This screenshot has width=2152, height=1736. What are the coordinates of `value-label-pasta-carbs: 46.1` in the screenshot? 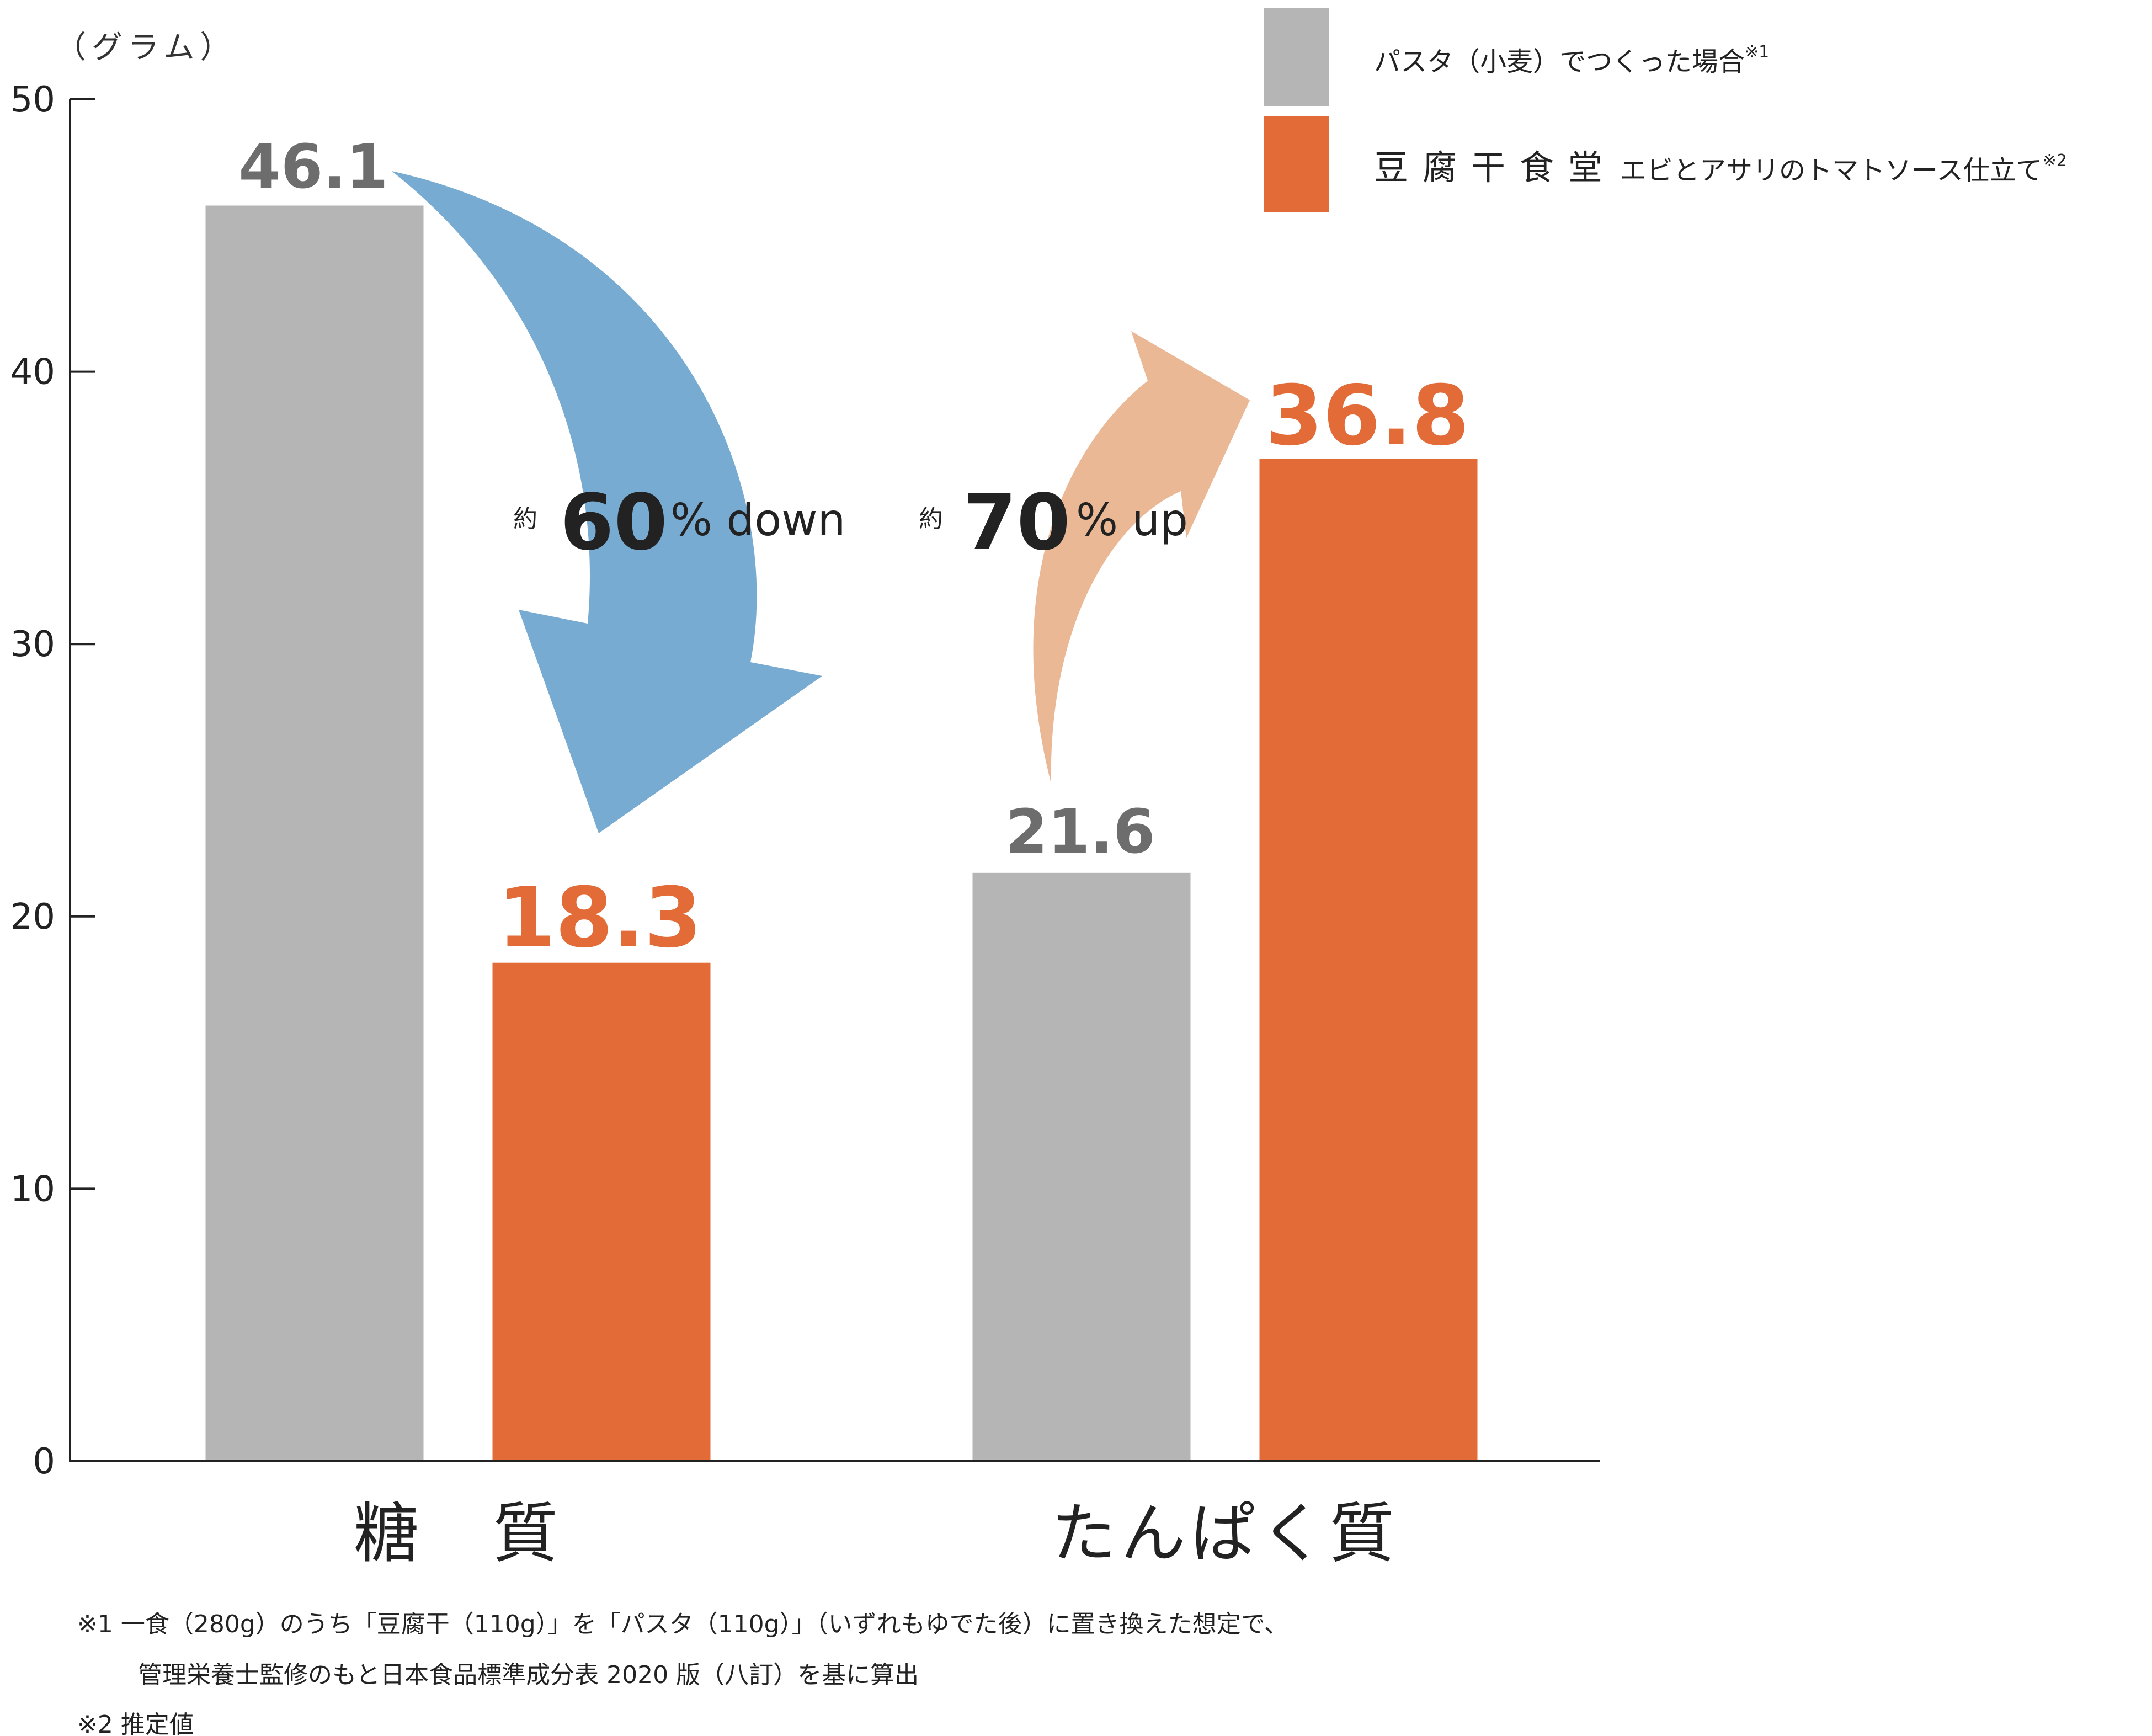 It's located at (313, 166).